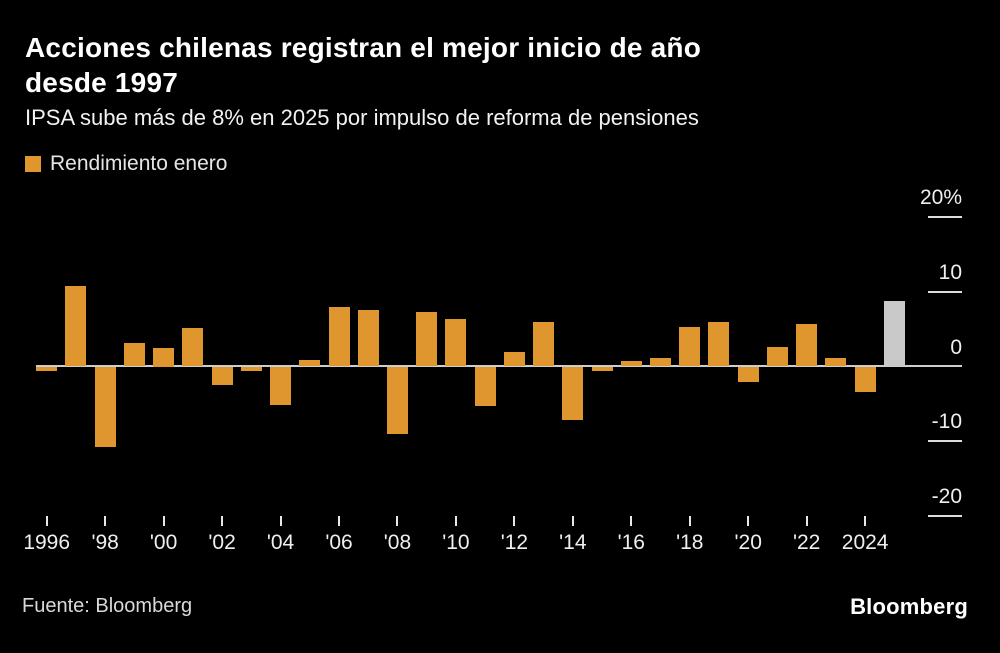  What do you see at coordinates (251, 369) in the screenshot?
I see `bar-2003` at bounding box center [251, 369].